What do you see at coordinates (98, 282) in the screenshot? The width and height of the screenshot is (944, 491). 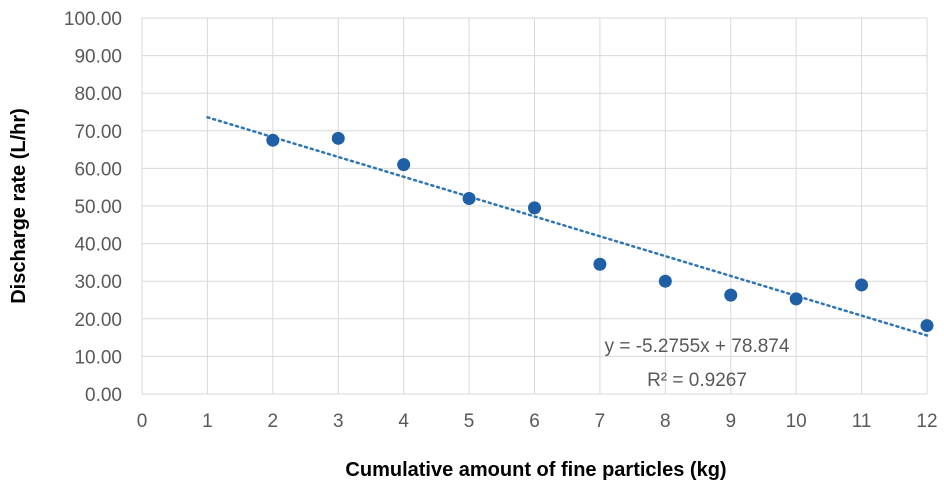 I see `y-tick-label: 30.00` at bounding box center [98, 282].